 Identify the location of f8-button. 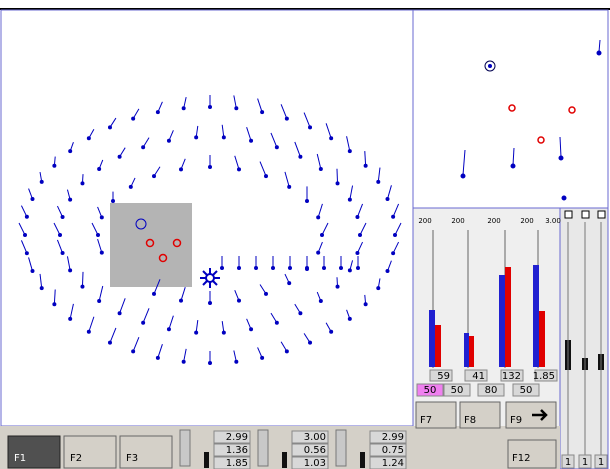
(480, 415).